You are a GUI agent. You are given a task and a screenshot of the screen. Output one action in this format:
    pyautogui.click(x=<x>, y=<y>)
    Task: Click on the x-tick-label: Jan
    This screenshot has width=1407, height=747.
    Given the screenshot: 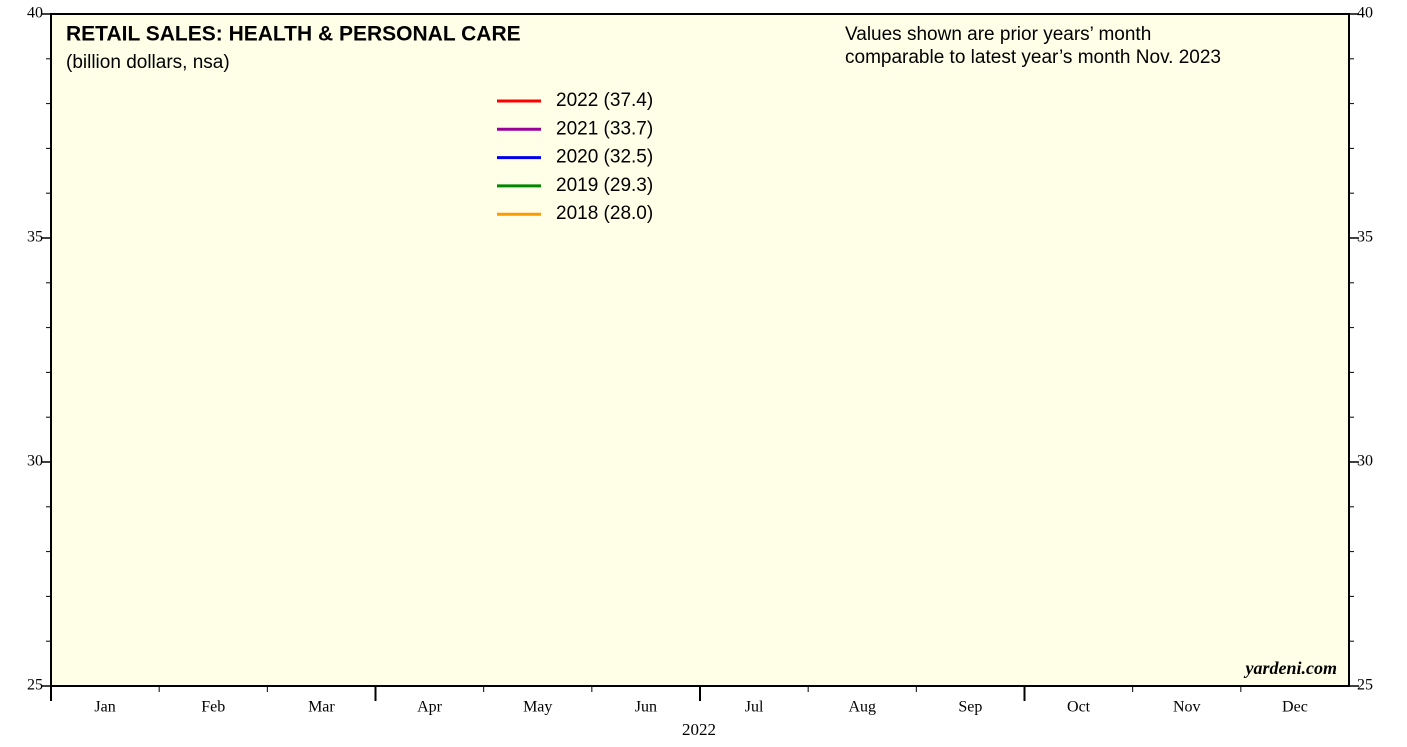 What is the action you would take?
    pyautogui.click(x=104, y=707)
    